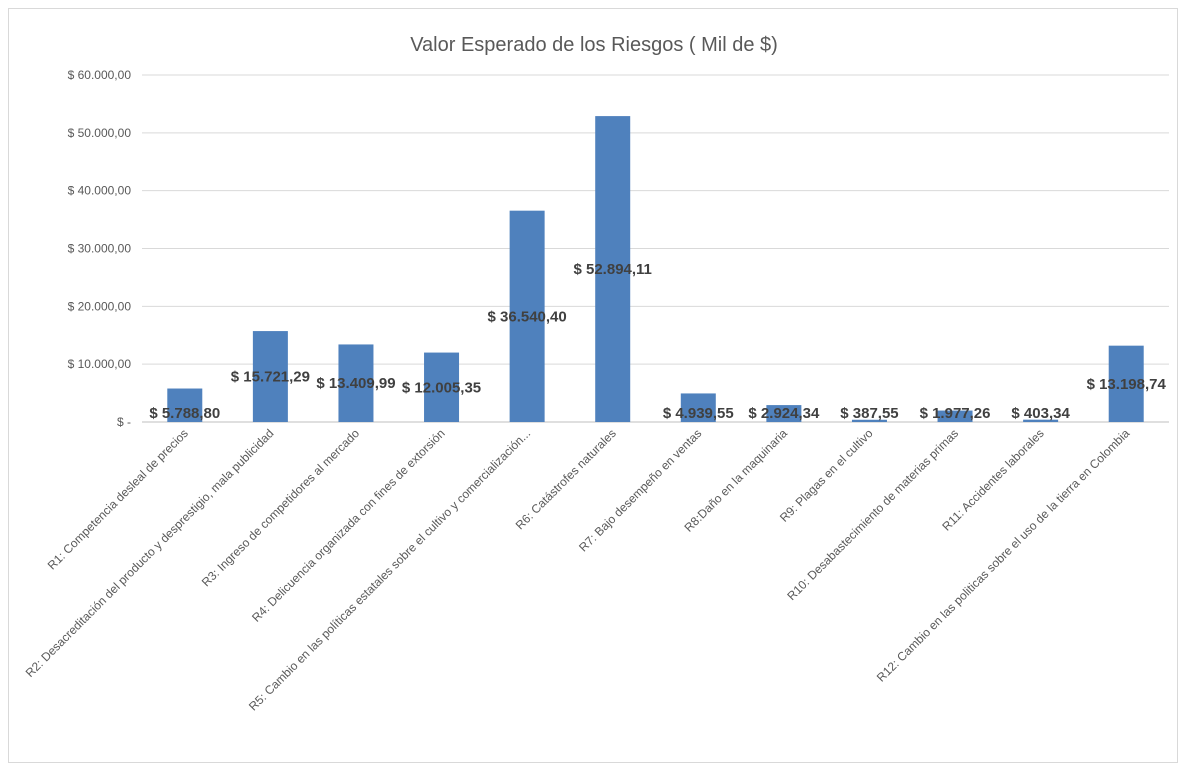  I want to click on x-tick-label: R3: Ingreso de competidores al mercado, so click(280, 507).